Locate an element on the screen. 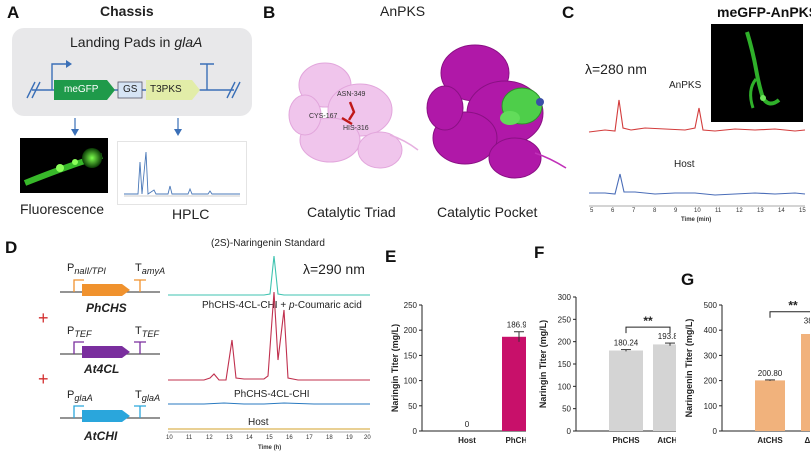 The image size is (811, 455). c-xtick-12: 12 is located at coordinates (739, 211).